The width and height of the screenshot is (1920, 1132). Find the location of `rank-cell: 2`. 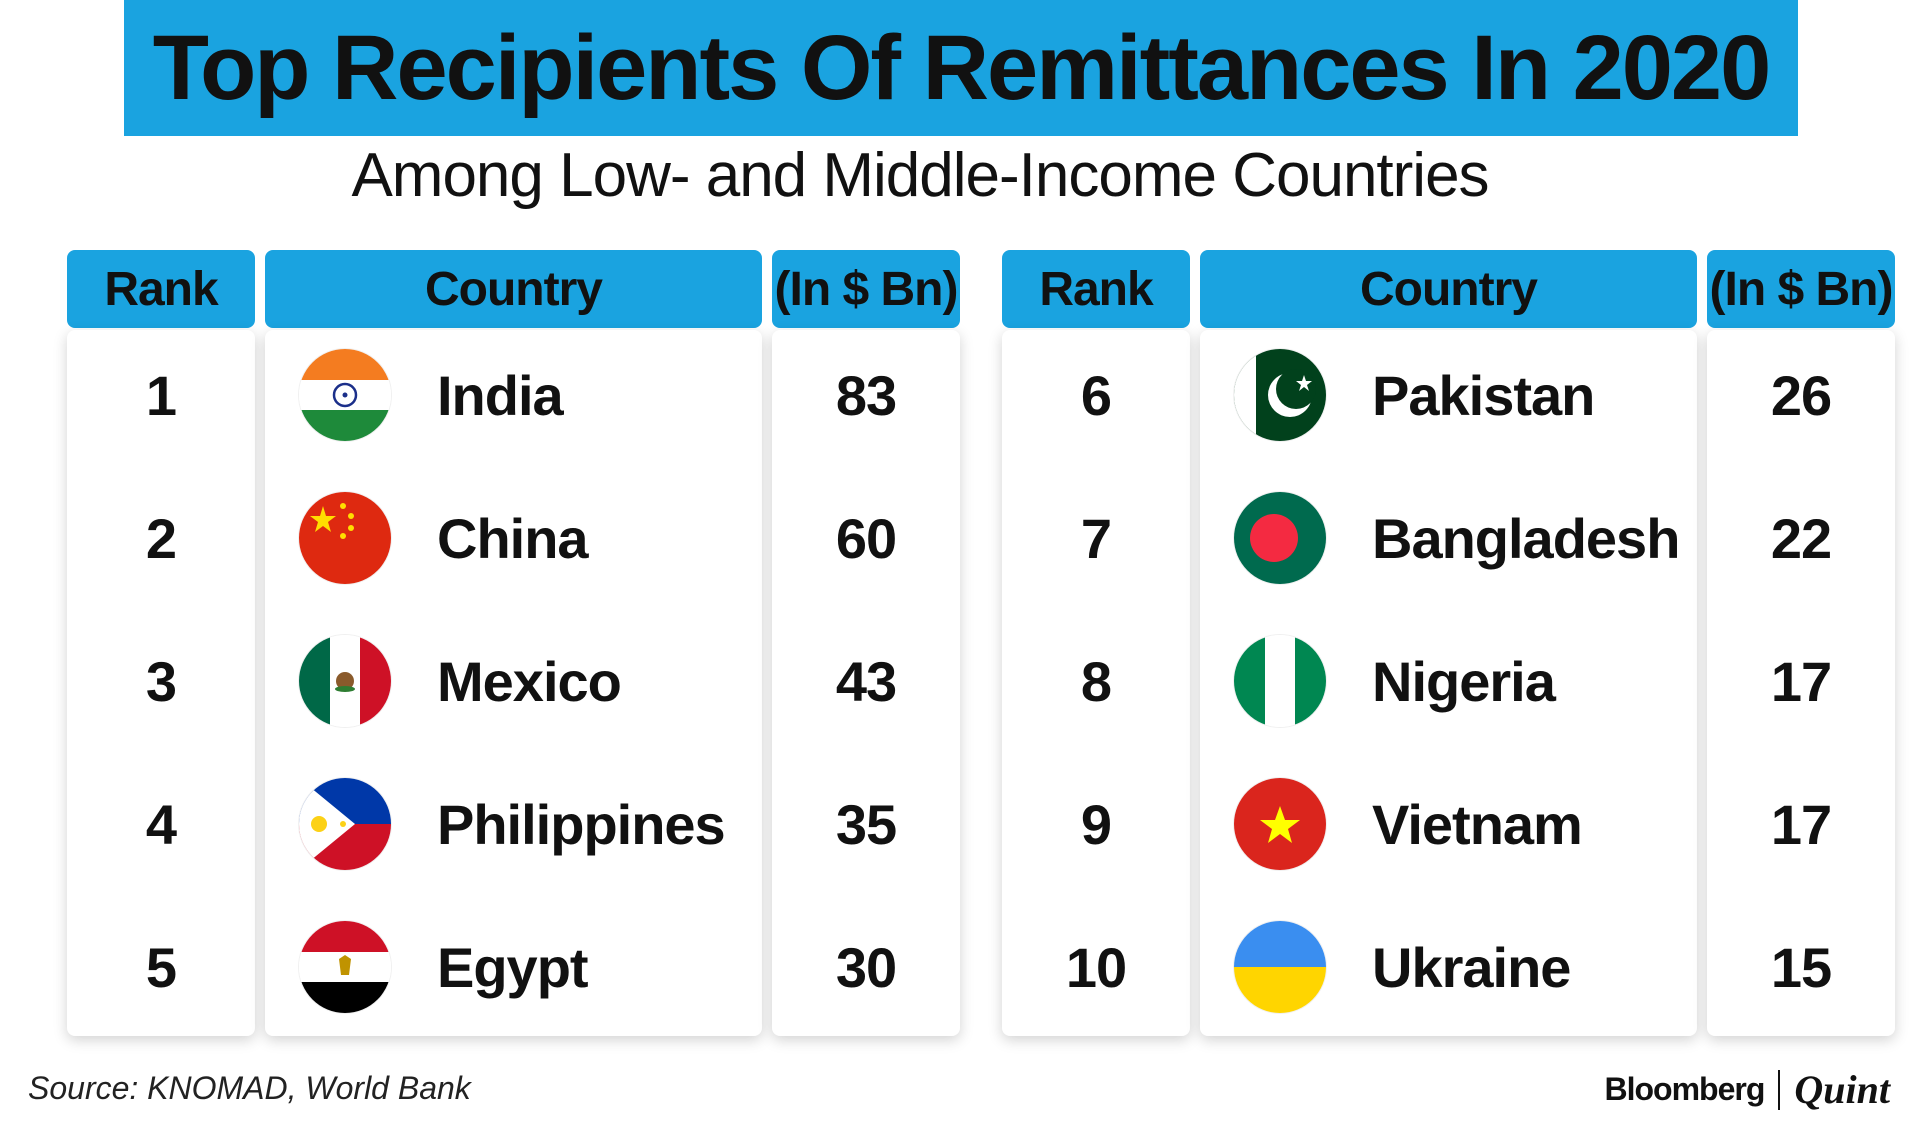

rank-cell: 2 is located at coordinates (161, 538).